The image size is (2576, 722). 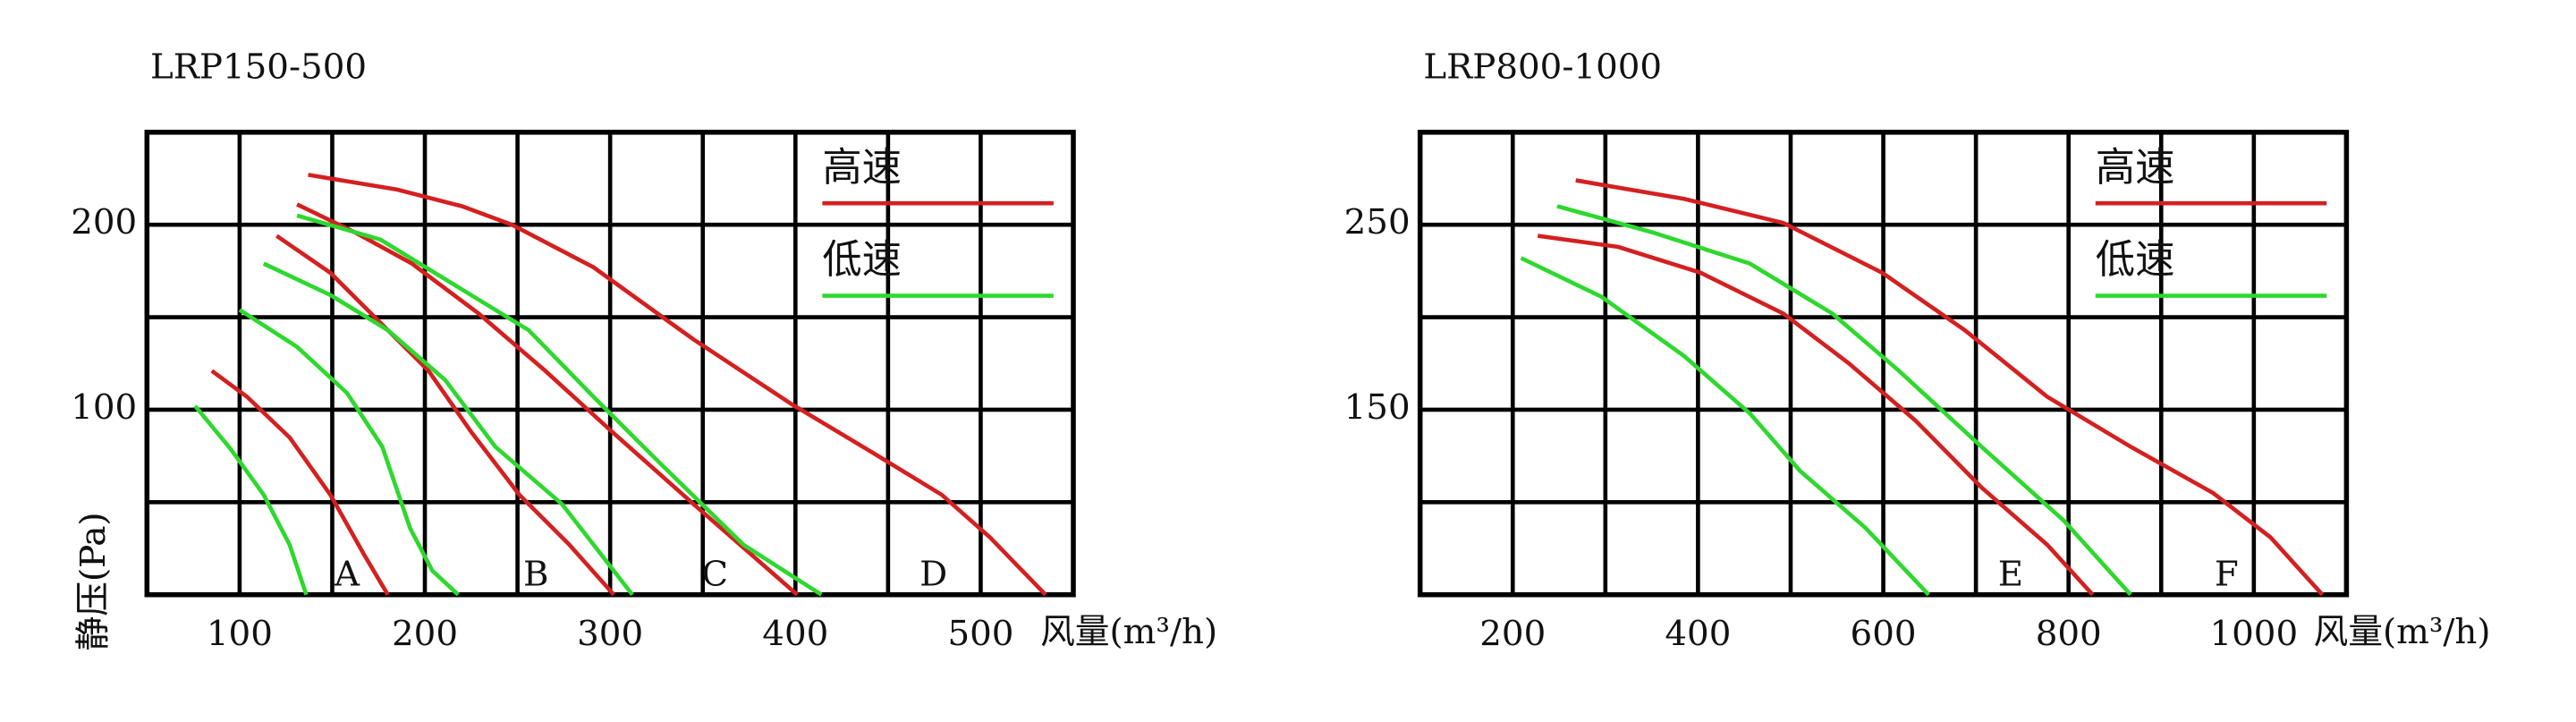 I want to click on curve-label: F, so click(x=2227, y=574).